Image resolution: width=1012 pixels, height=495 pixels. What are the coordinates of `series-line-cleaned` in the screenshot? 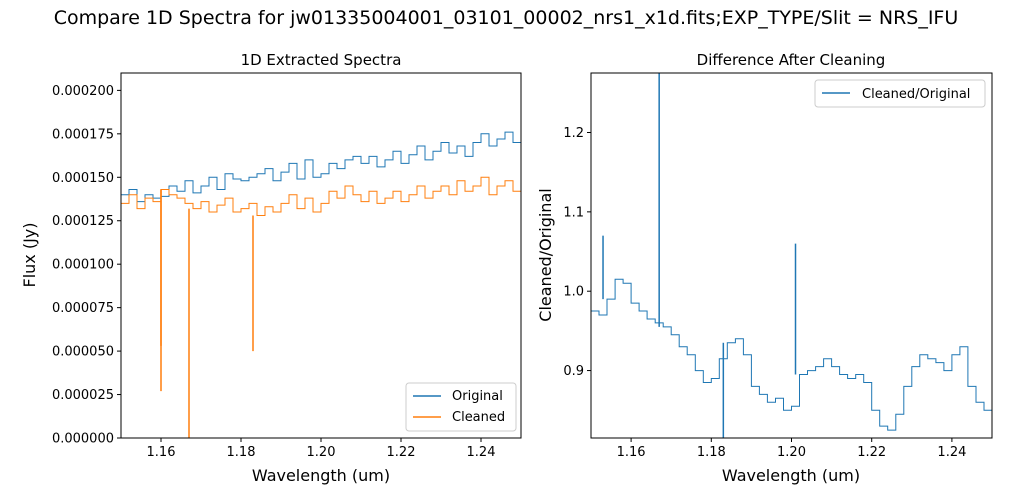 It's located at (321, 196).